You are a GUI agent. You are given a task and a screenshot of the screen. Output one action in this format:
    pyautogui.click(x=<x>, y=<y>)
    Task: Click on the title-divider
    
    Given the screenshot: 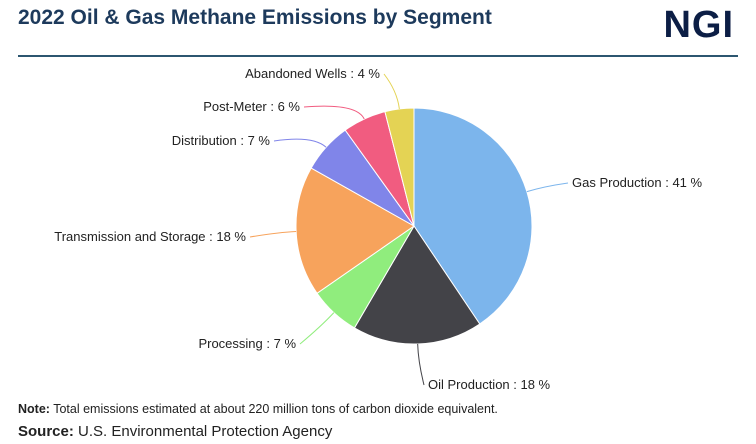 What is the action you would take?
    pyautogui.click(x=378, y=56)
    